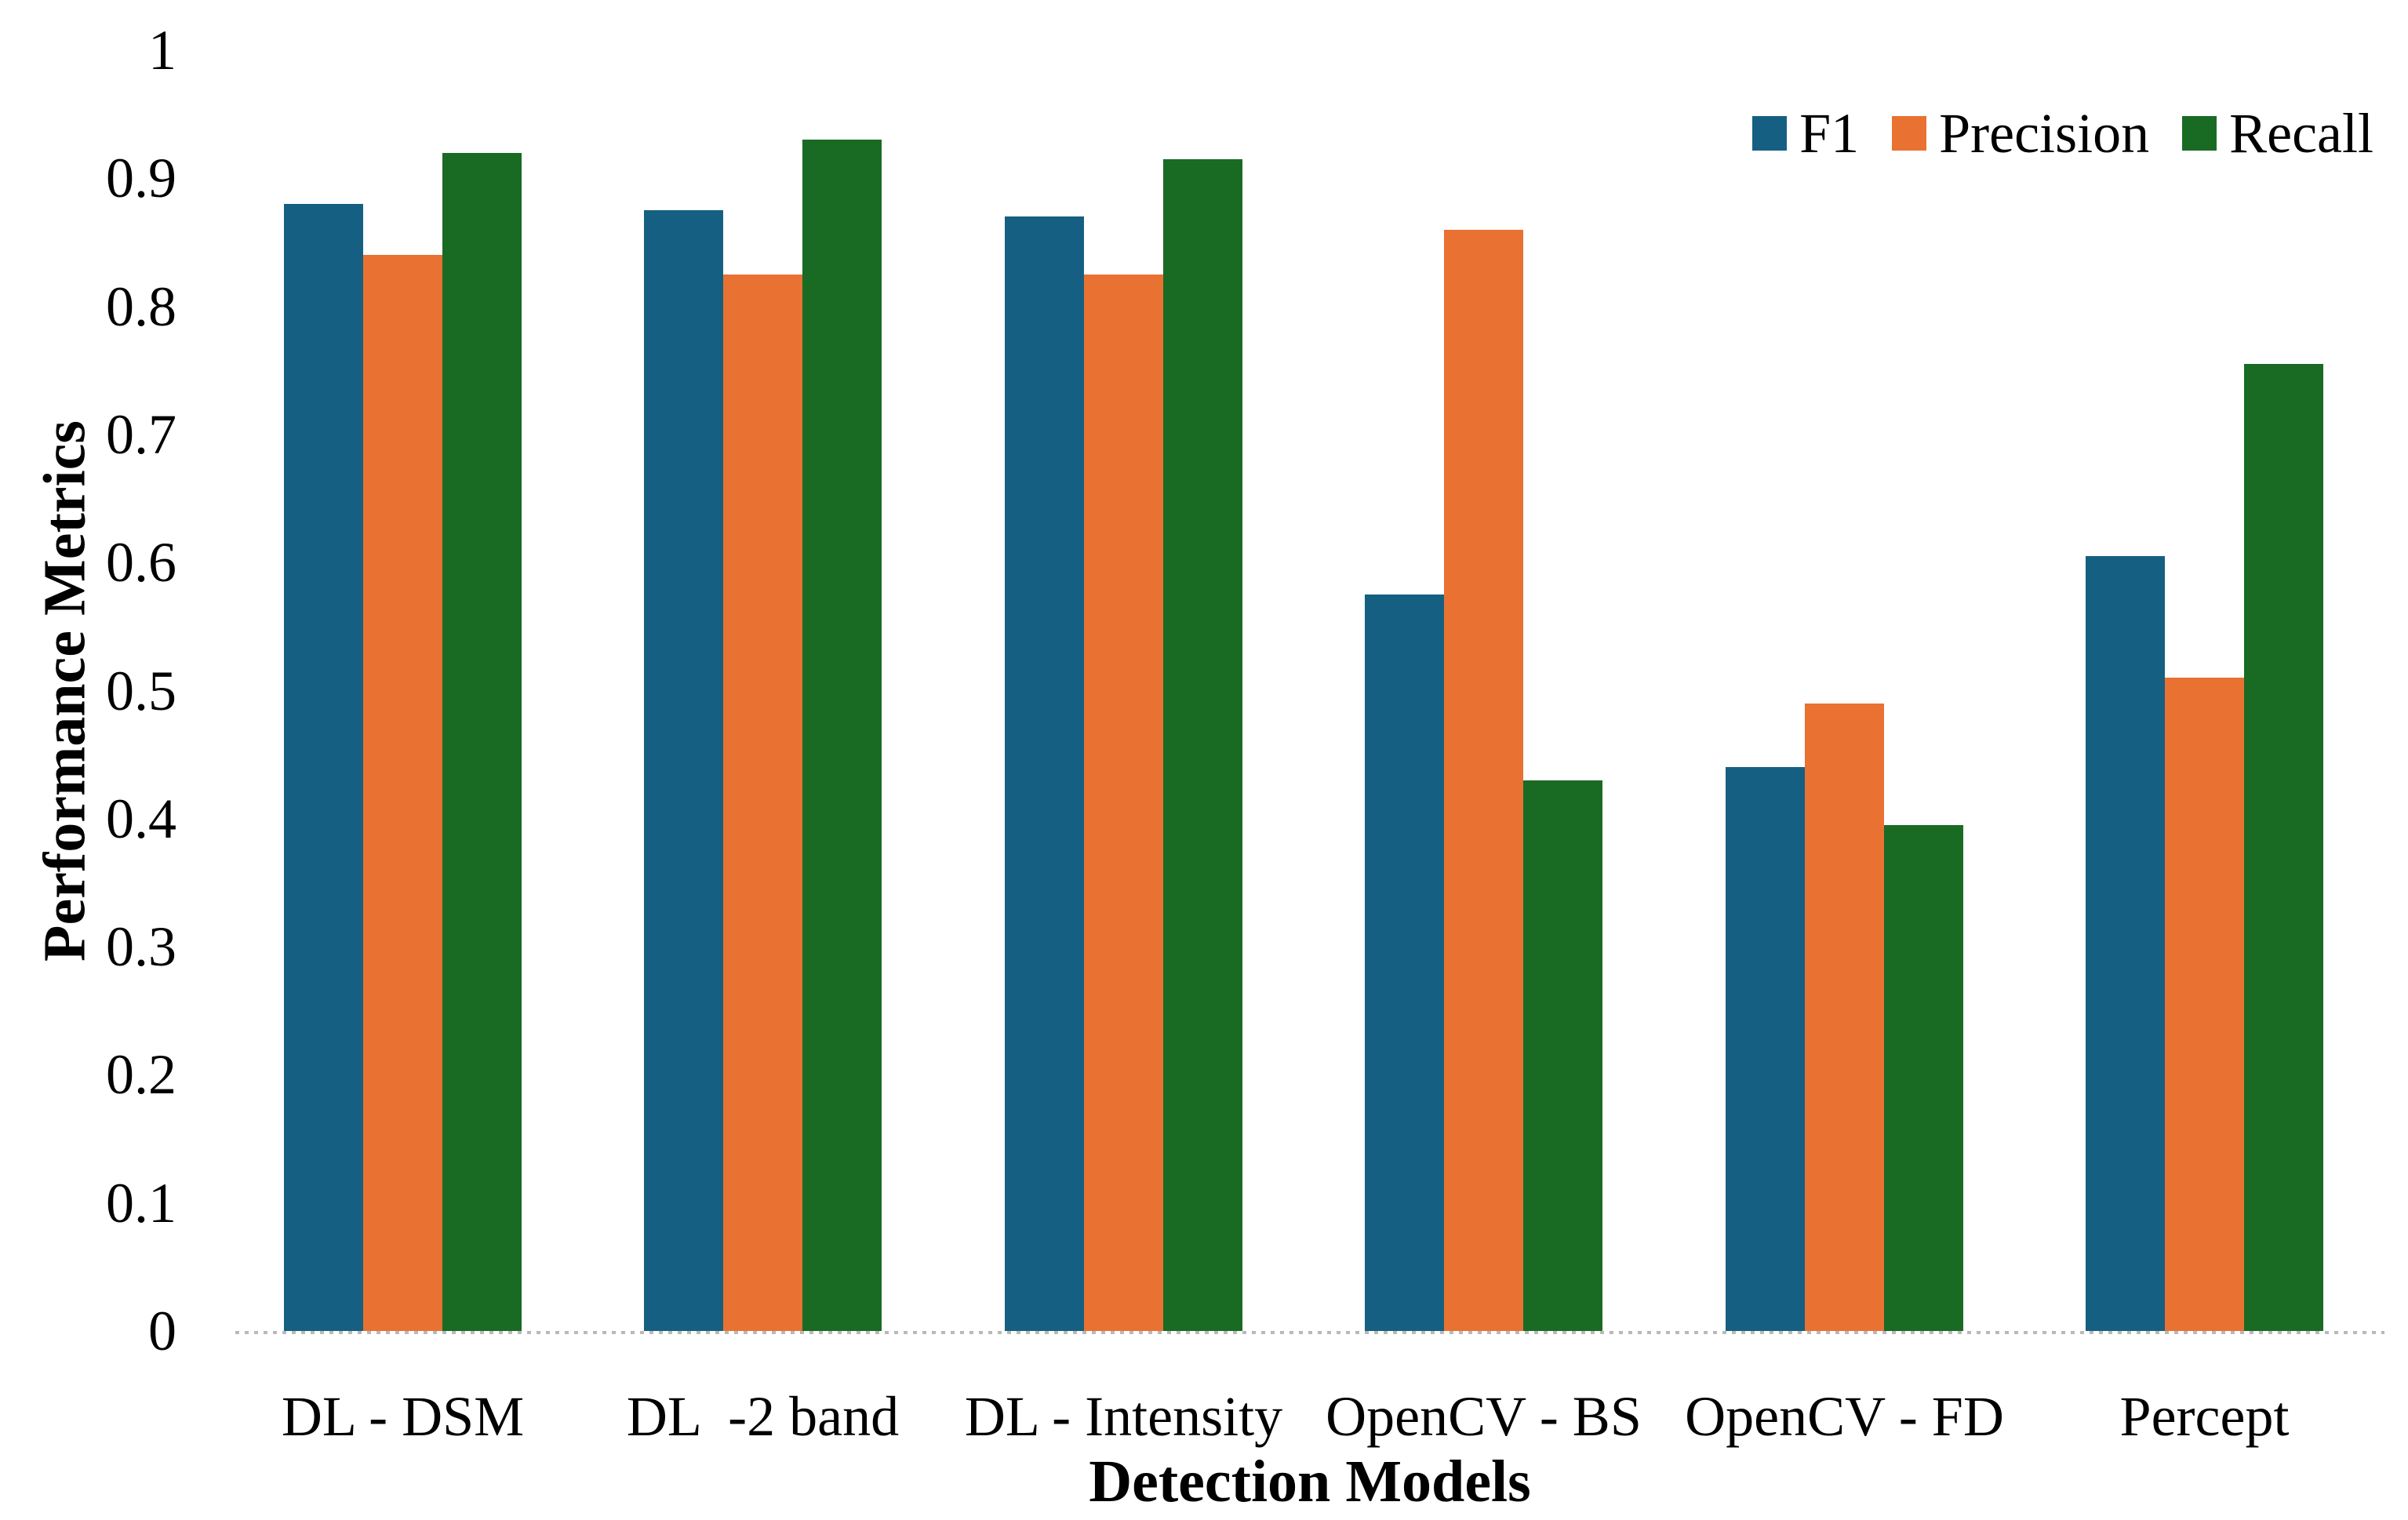  Describe the element at coordinates (141, 690) in the screenshot. I see `y-tick-label: 0.5` at that location.